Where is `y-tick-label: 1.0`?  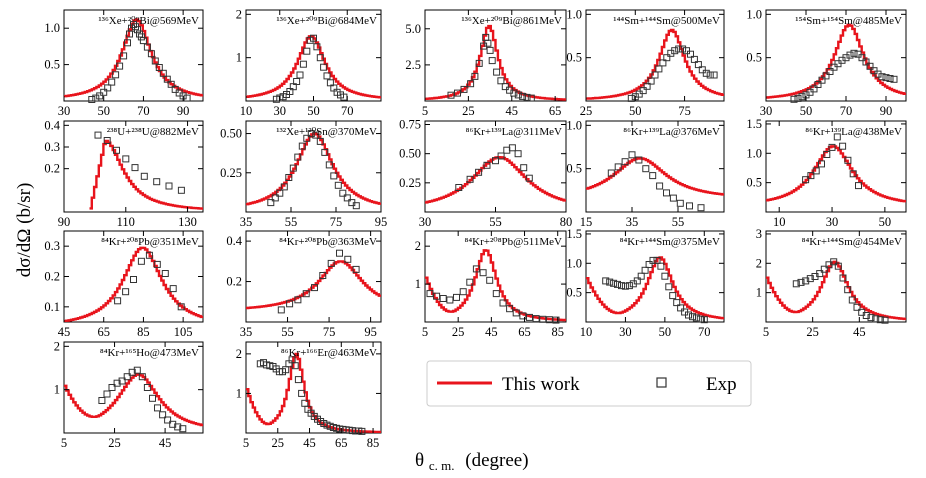
y-tick-label: 1.0 is located at coordinates (574, 14).